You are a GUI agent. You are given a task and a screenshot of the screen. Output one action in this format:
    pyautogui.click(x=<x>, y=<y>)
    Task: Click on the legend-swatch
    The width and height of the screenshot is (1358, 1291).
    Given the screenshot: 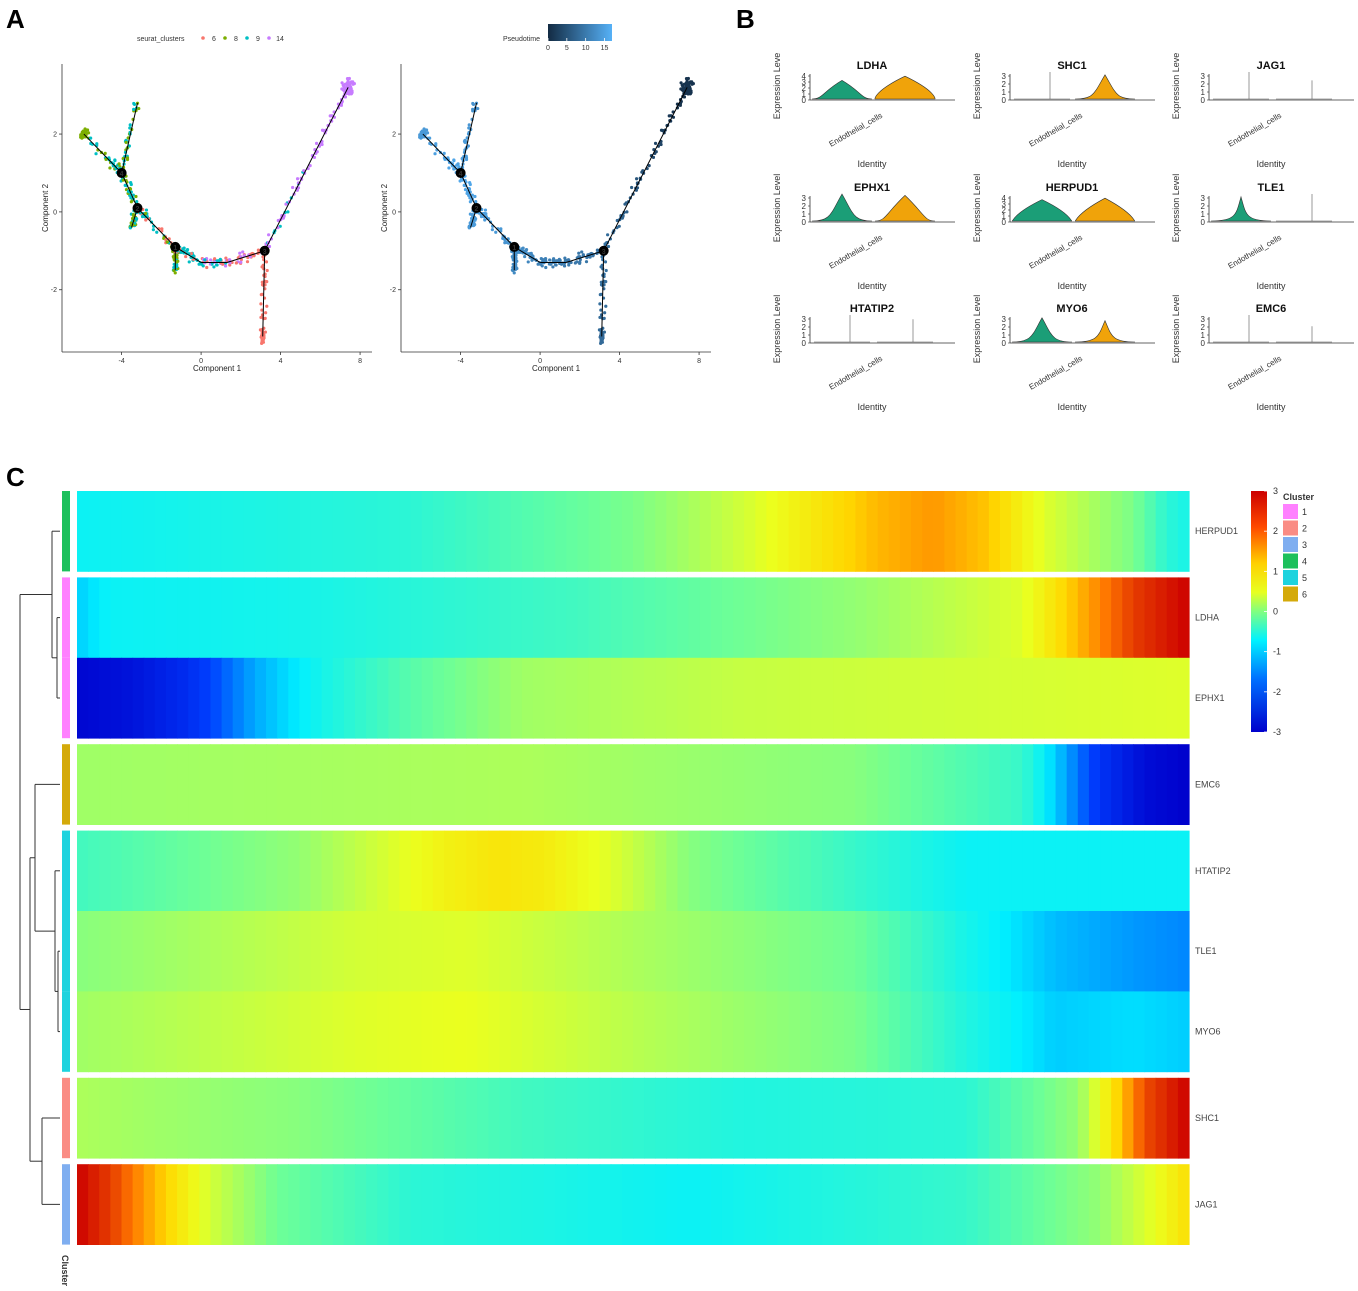 What is the action you would take?
    pyautogui.click(x=269, y=38)
    